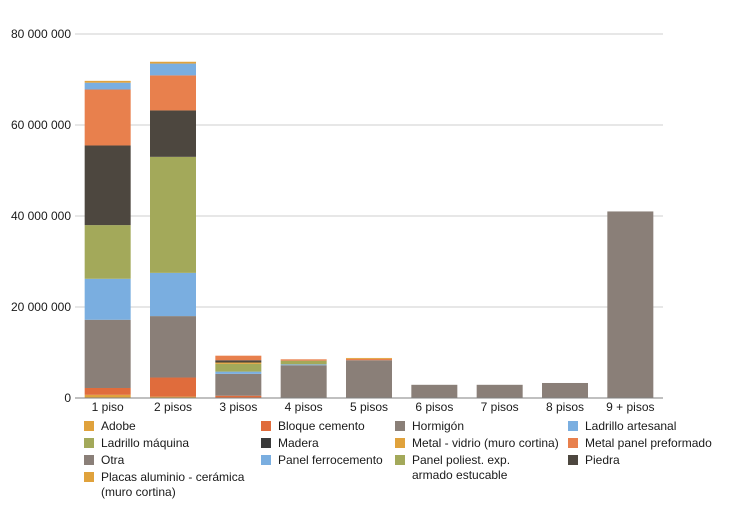  I want to click on legend-item: Otra, so click(104, 460).